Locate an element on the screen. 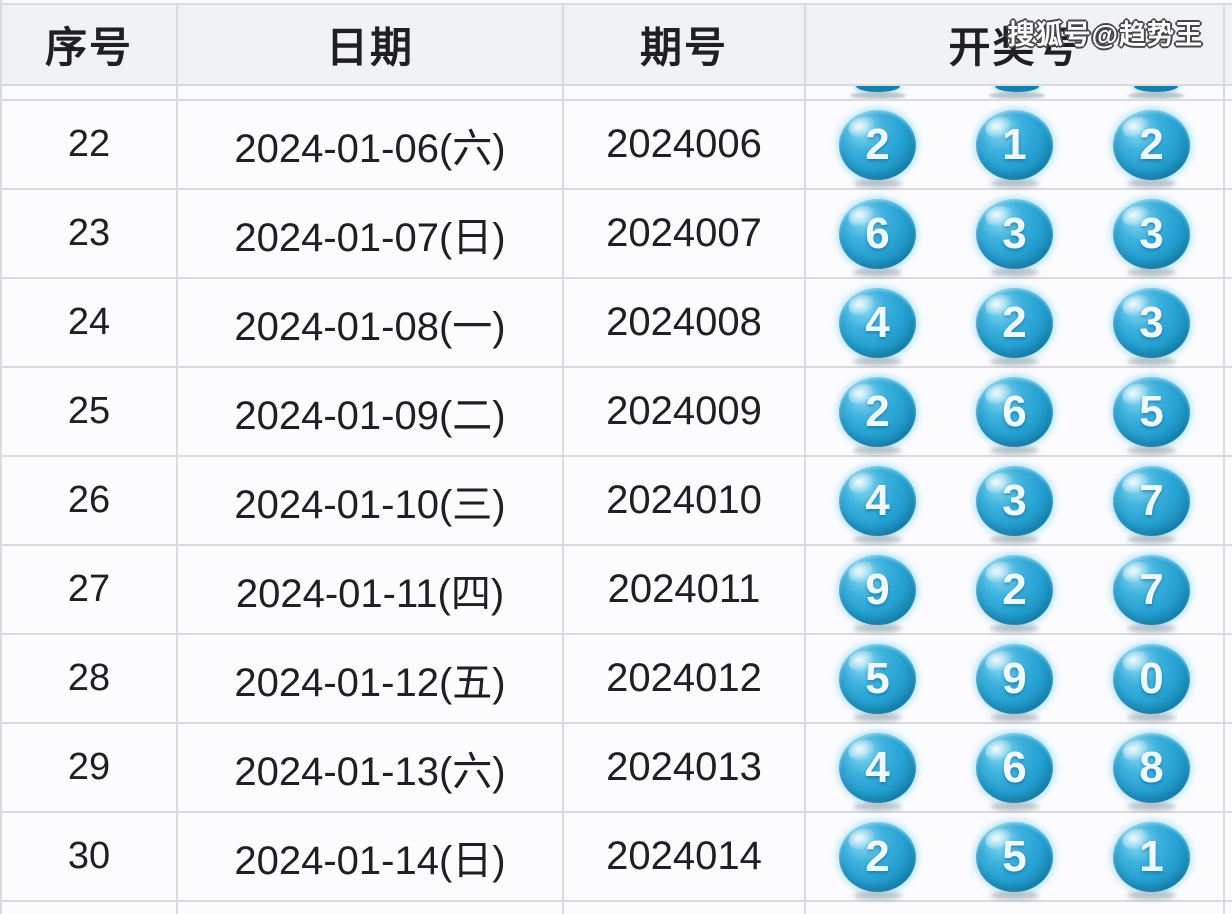 This screenshot has height=914, width=1232. table-row: 28 2024-01-12(五) 2024012 5 9 0 is located at coordinates (617, 679).